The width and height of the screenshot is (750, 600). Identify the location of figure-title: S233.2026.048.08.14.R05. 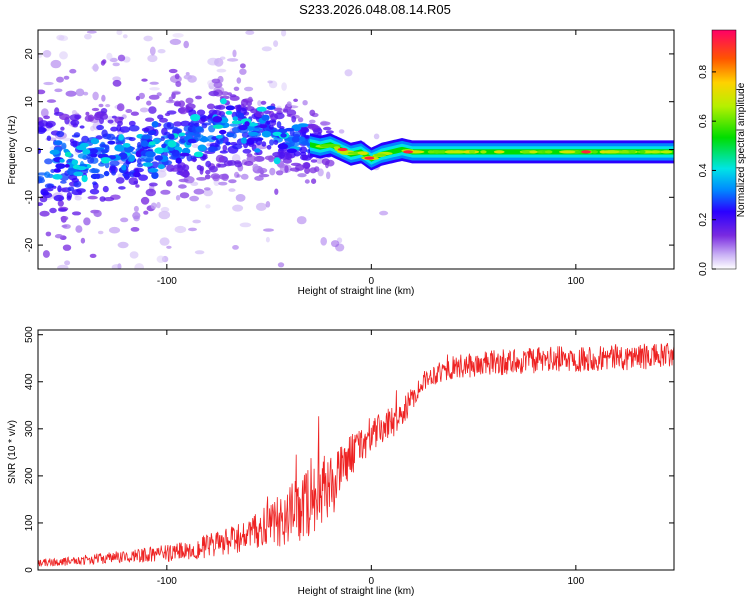
(375, 9).